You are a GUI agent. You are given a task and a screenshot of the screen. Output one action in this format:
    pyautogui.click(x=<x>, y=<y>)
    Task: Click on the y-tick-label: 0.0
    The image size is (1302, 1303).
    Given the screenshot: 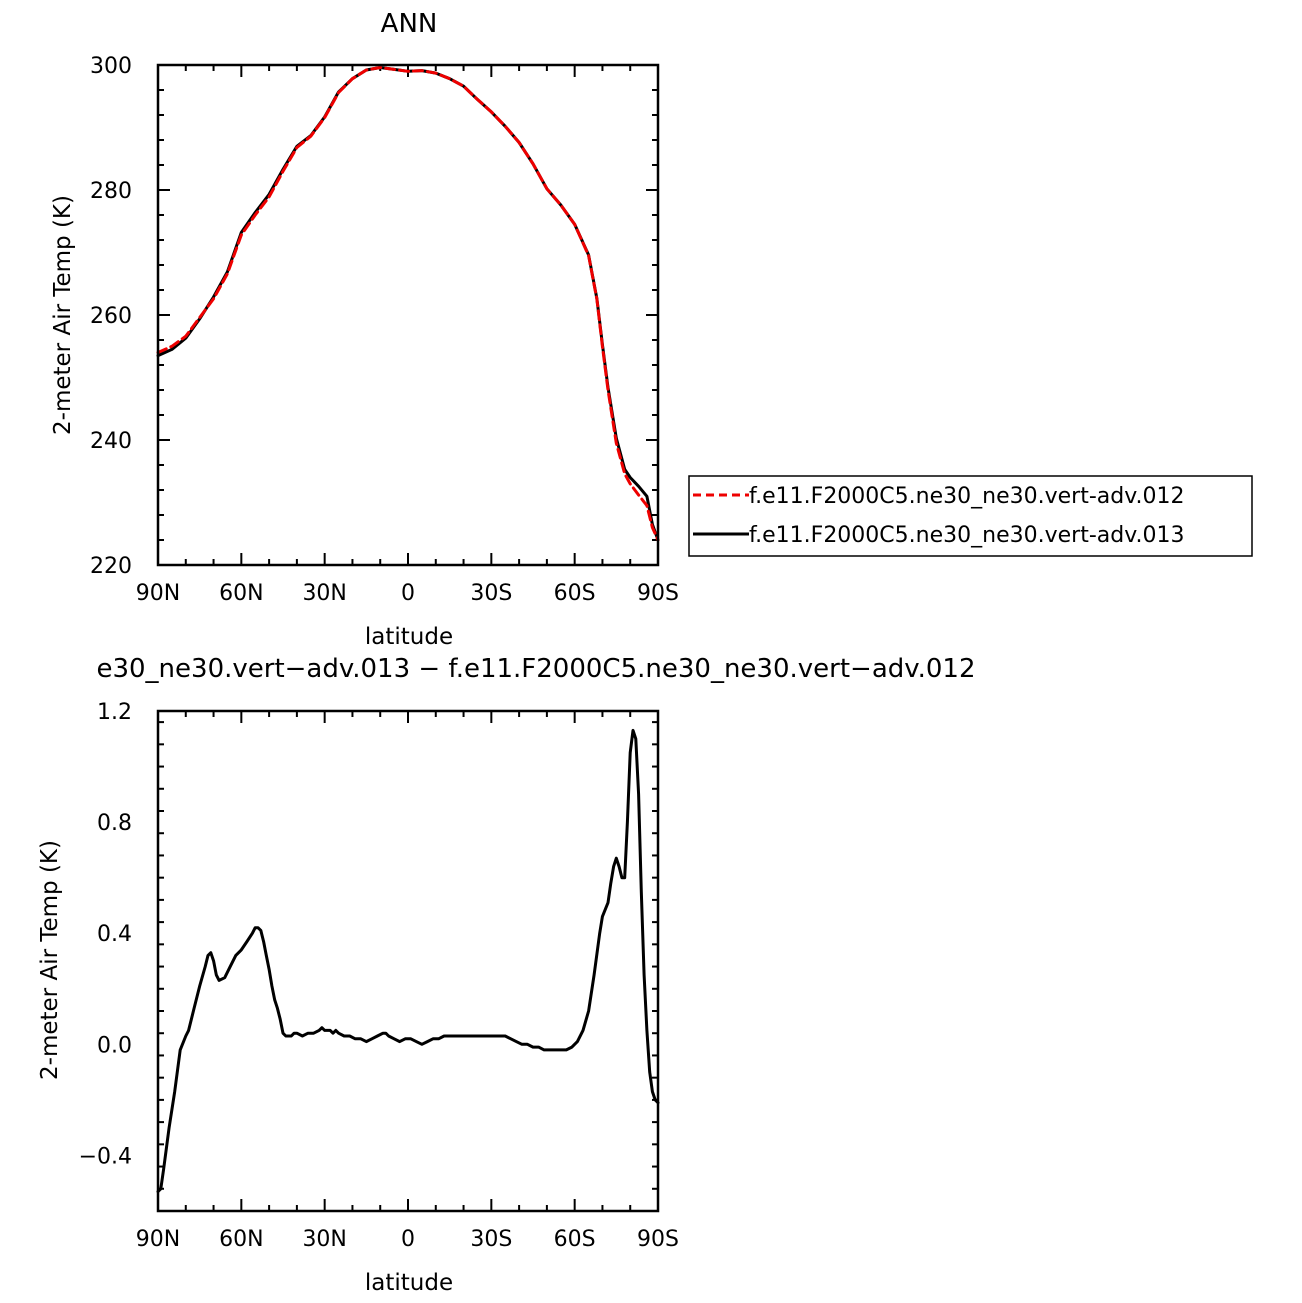 What is the action you would take?
    pyautogui.click(x=114, y=1045)
    